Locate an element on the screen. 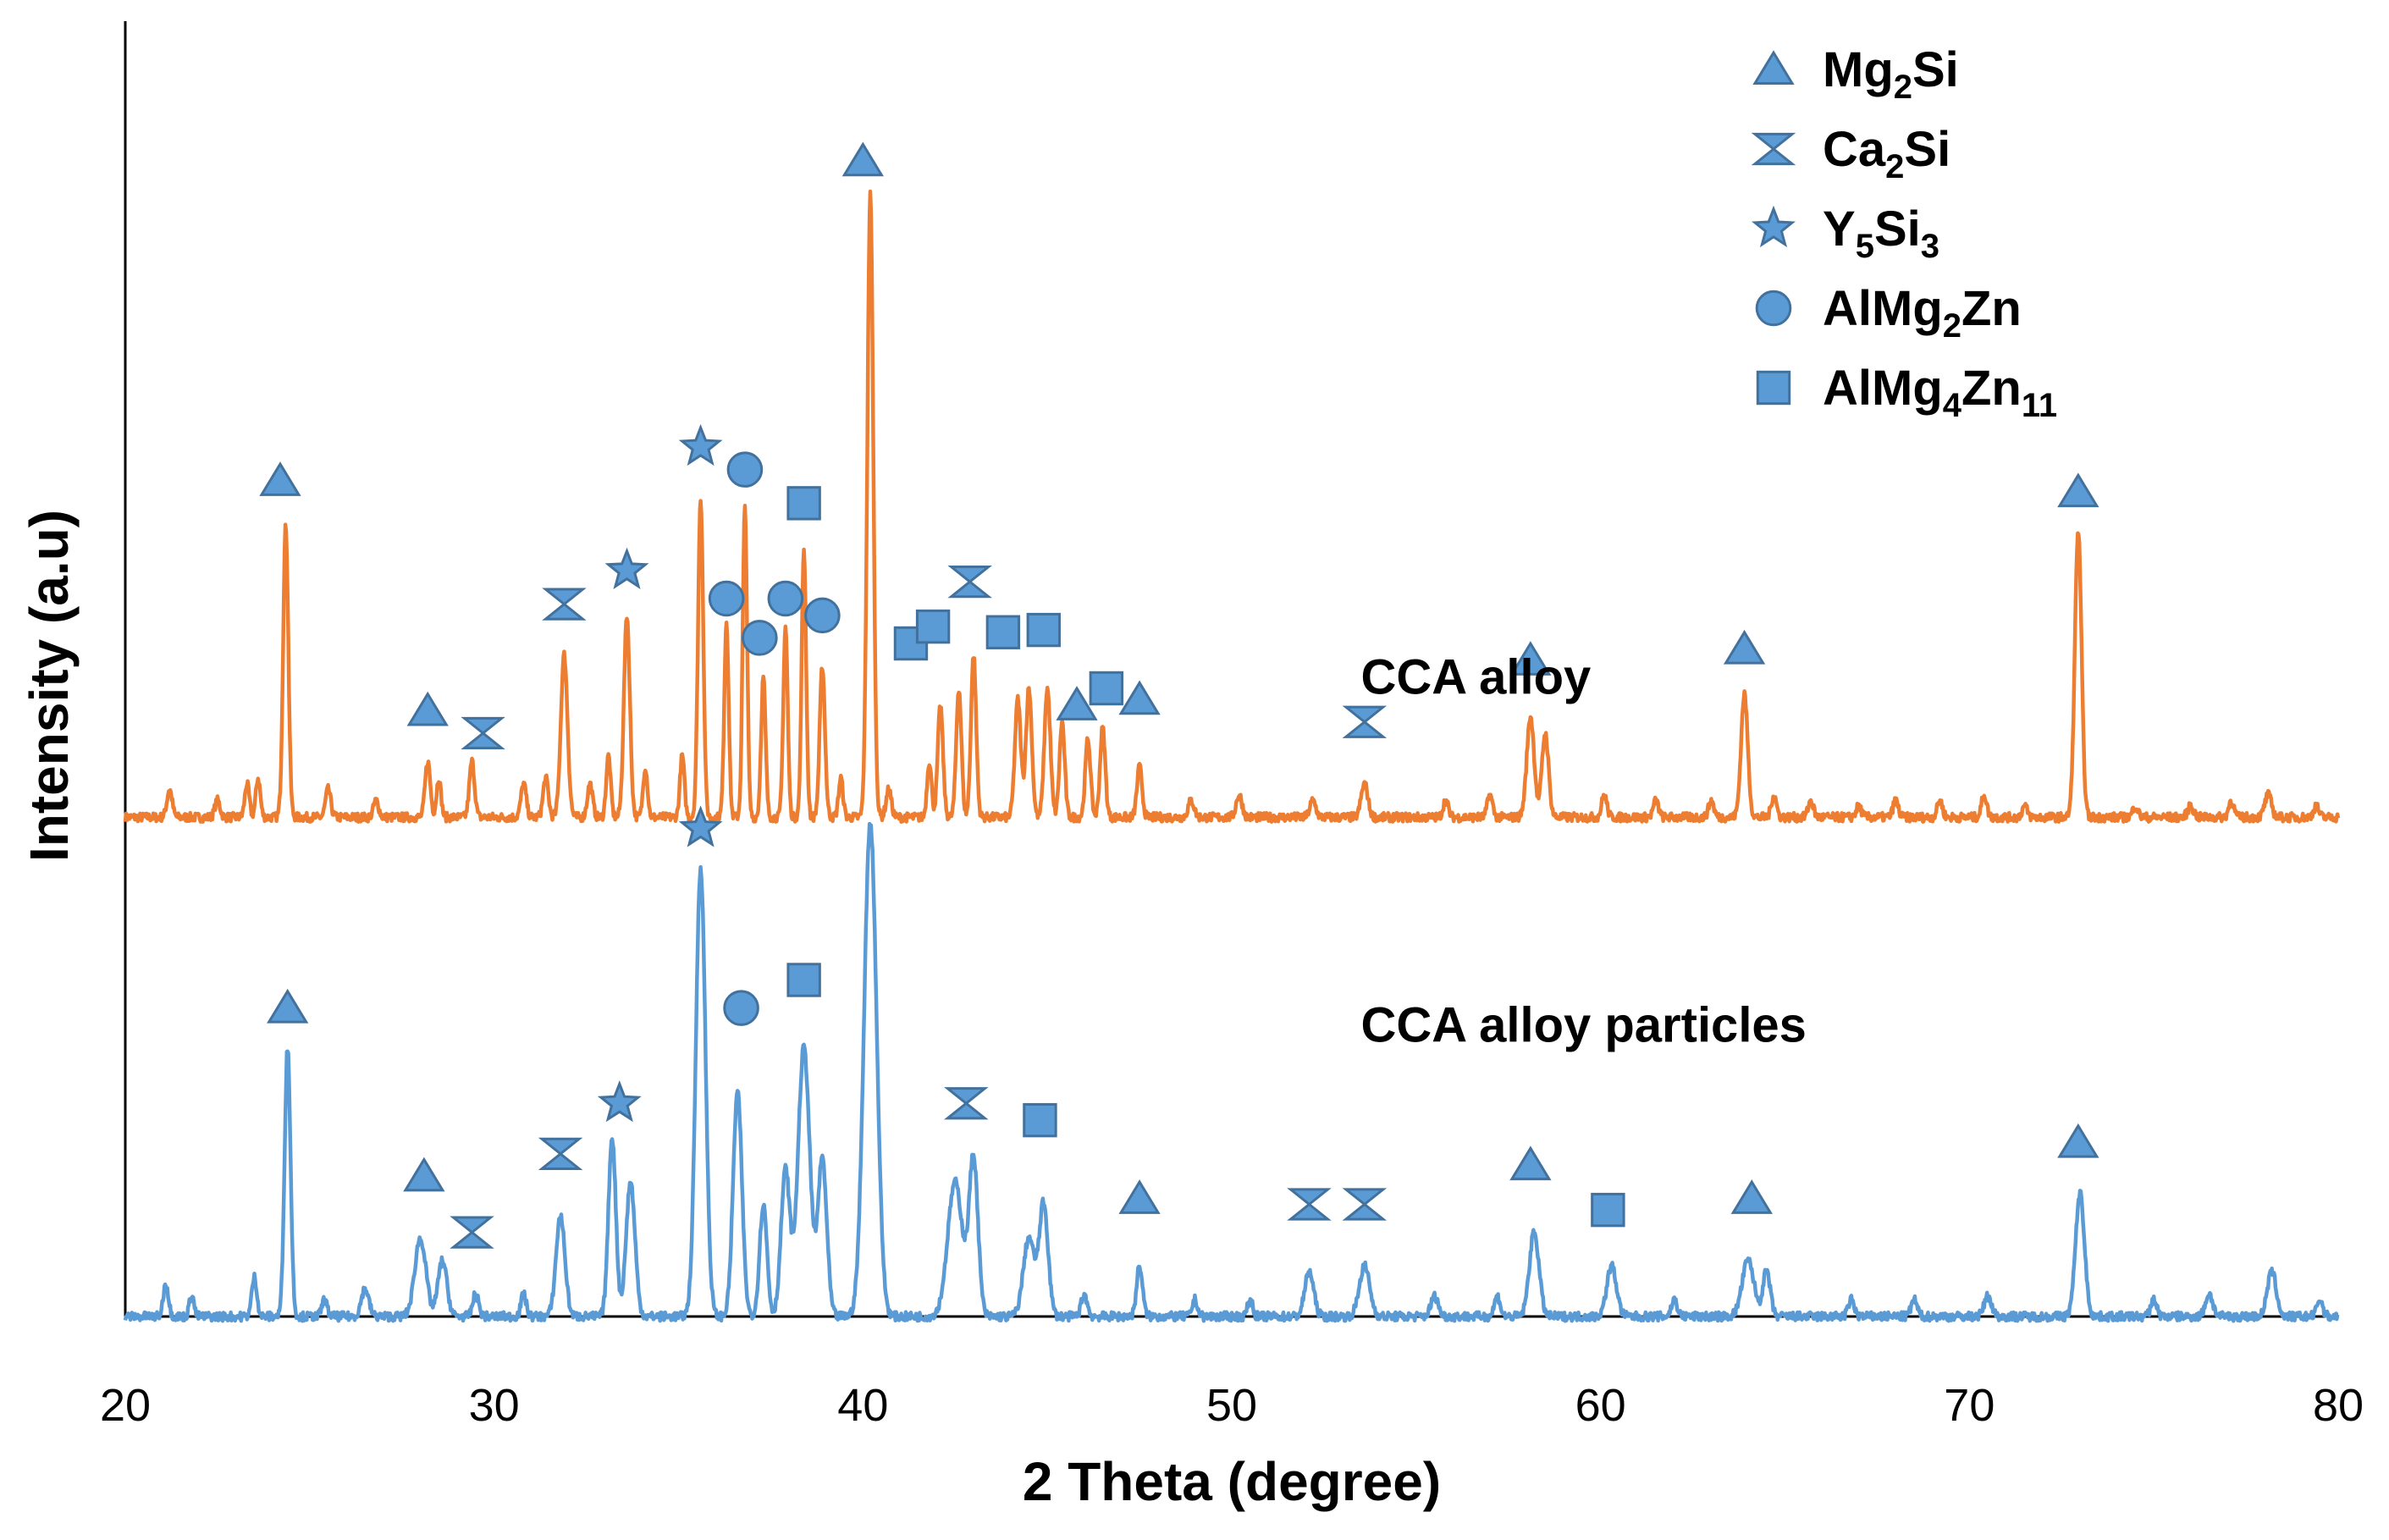 This screenshot has height=1540, width=2389. legend-label: Y5Si3 is located at coordinates (1881, 233).